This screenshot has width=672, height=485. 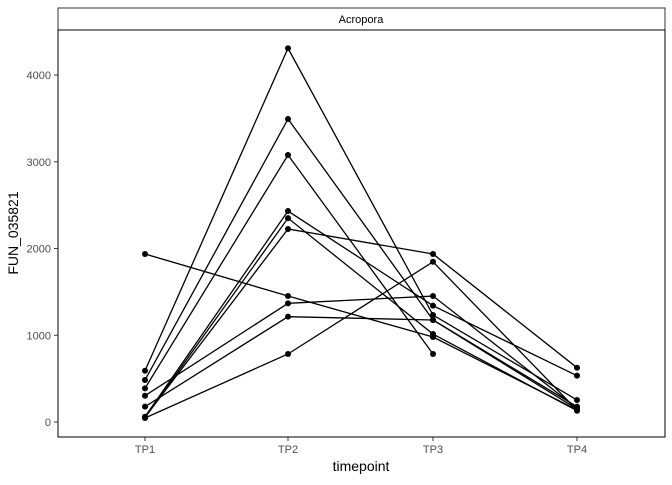 What do you see at coordinates (39, 163) in the screenshot?
I see `y-tick-label: 3000` at bounding box center [39, 163].